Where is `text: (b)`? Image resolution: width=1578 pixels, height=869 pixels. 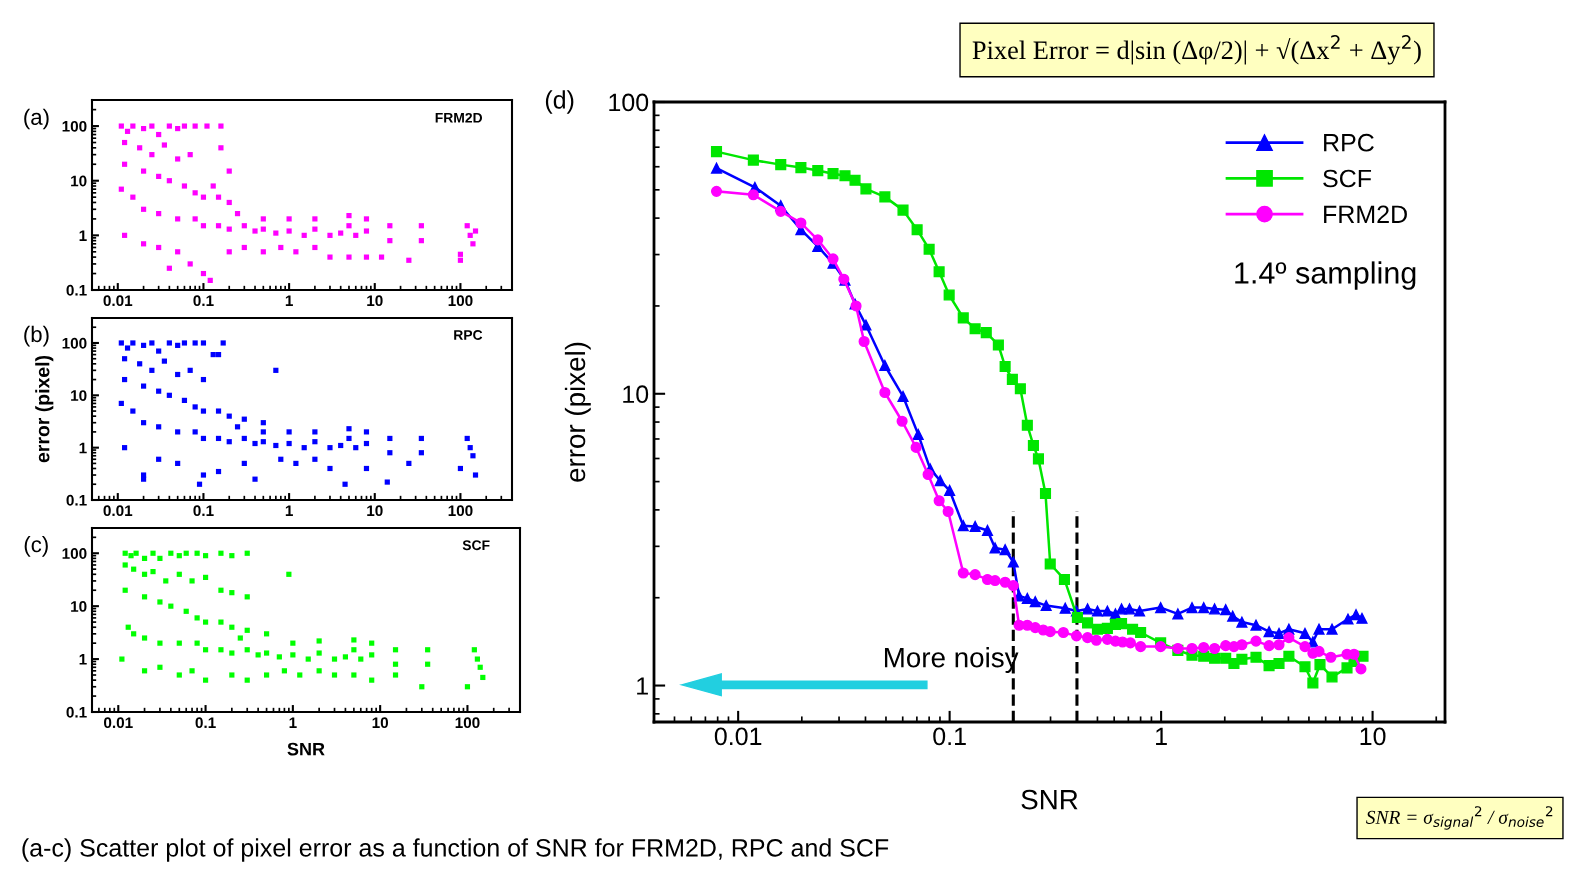 text: (b) is located at coordinates (36, 336).